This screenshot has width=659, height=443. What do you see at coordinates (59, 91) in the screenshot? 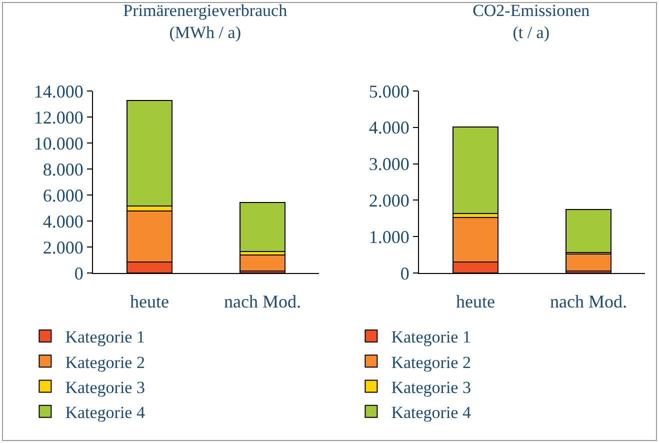
I see `y-tick-label: 14.000` at bounding box center [59, 91].